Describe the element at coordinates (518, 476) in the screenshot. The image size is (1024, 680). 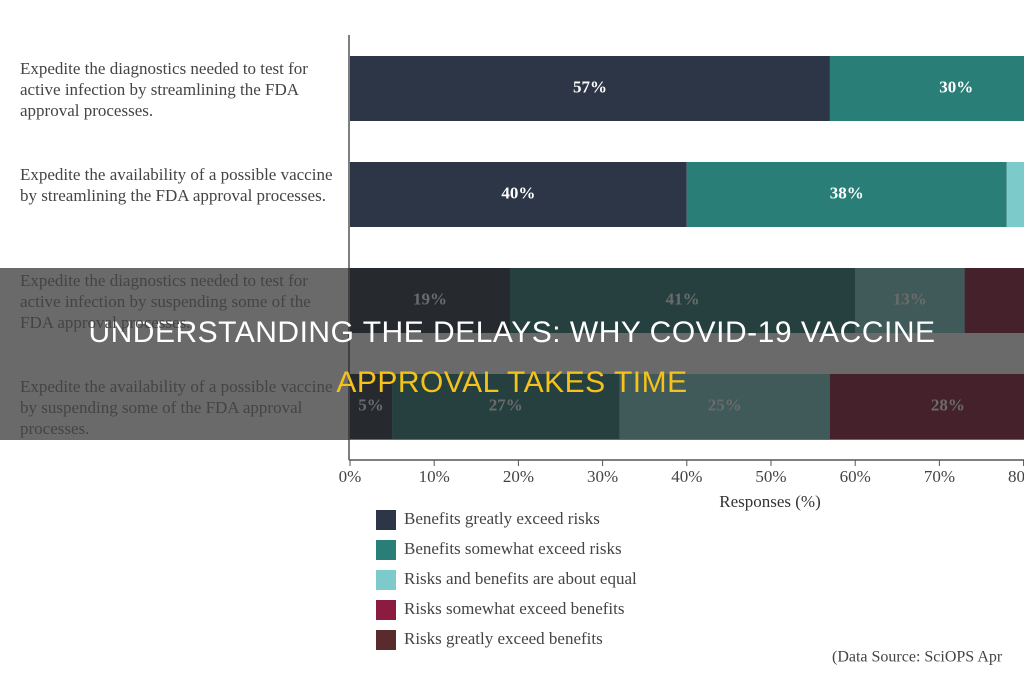
I see `x-tick-label: 20%` at that location.